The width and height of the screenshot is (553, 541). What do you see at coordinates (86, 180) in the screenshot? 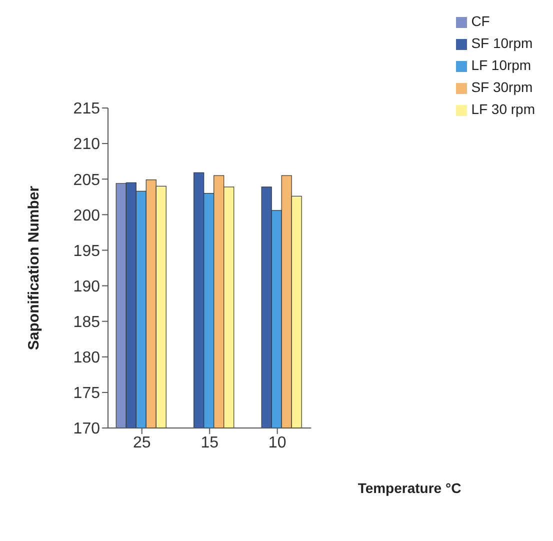
I see `y-tick-label: 205` at bounding box center [86, 180].